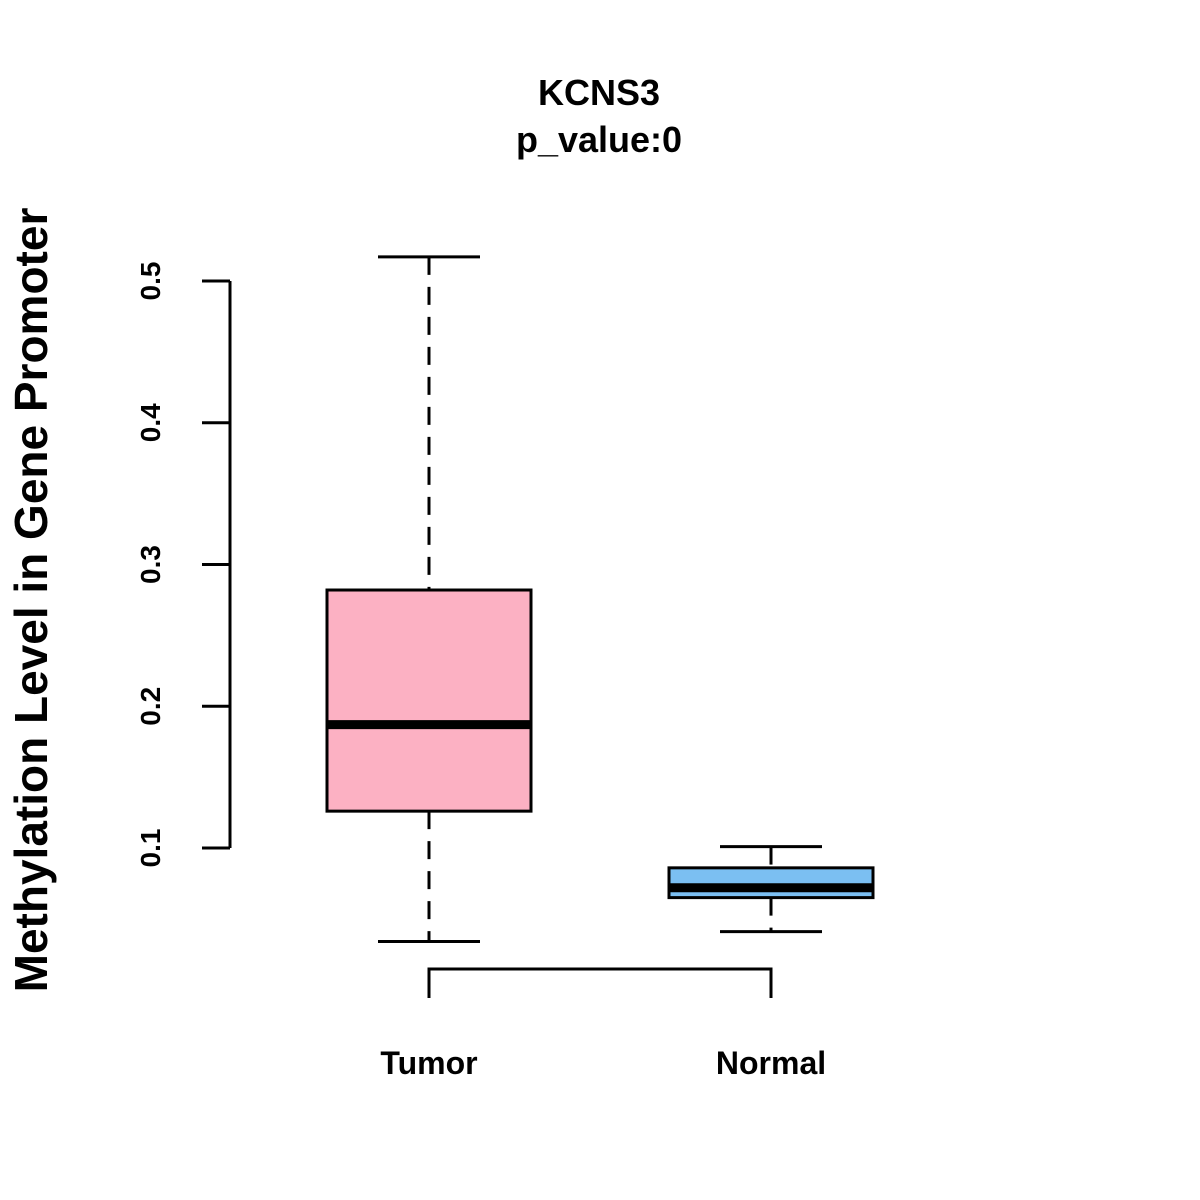 Image resolution: width=1200 pixels, height=1200 pixels. What do you see at coordinates (150, 848) in the screenshot?
I see `y-tick-label: 0.1` at bounding box center [150, 848].